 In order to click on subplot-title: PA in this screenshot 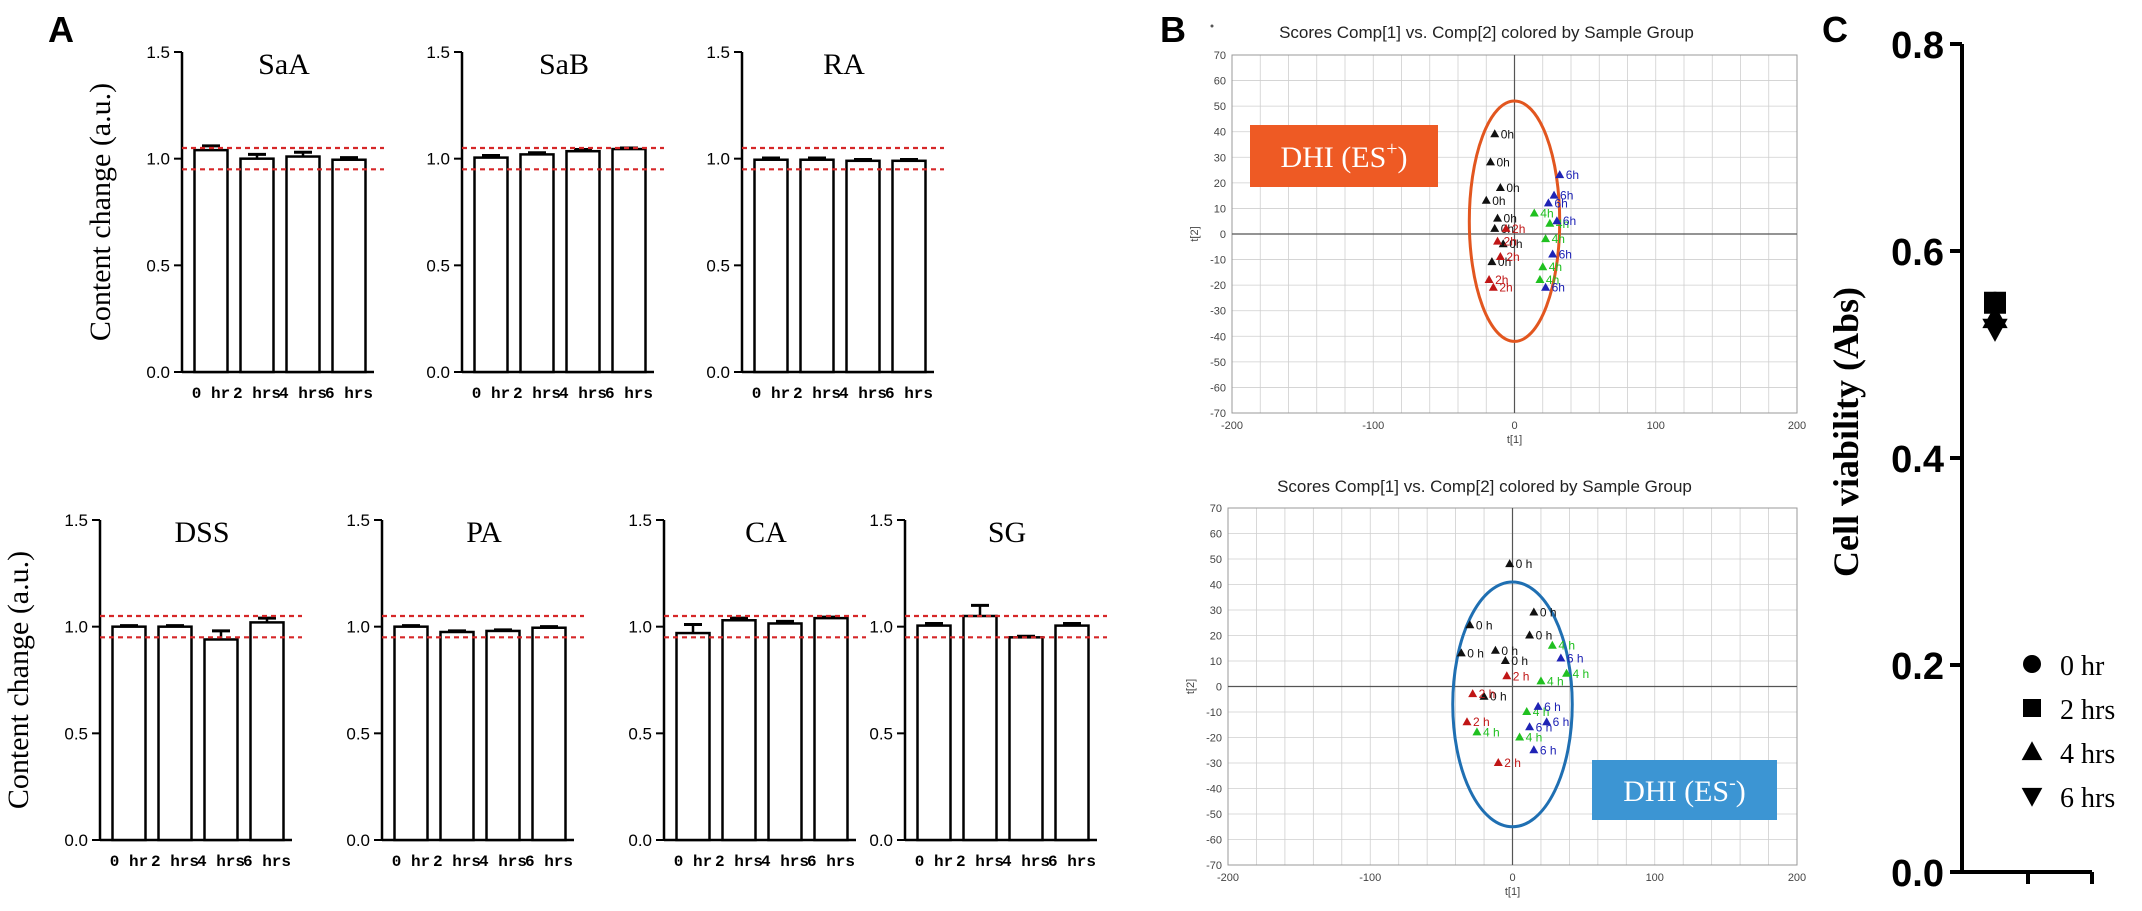, I will do `click(484, 532)`.